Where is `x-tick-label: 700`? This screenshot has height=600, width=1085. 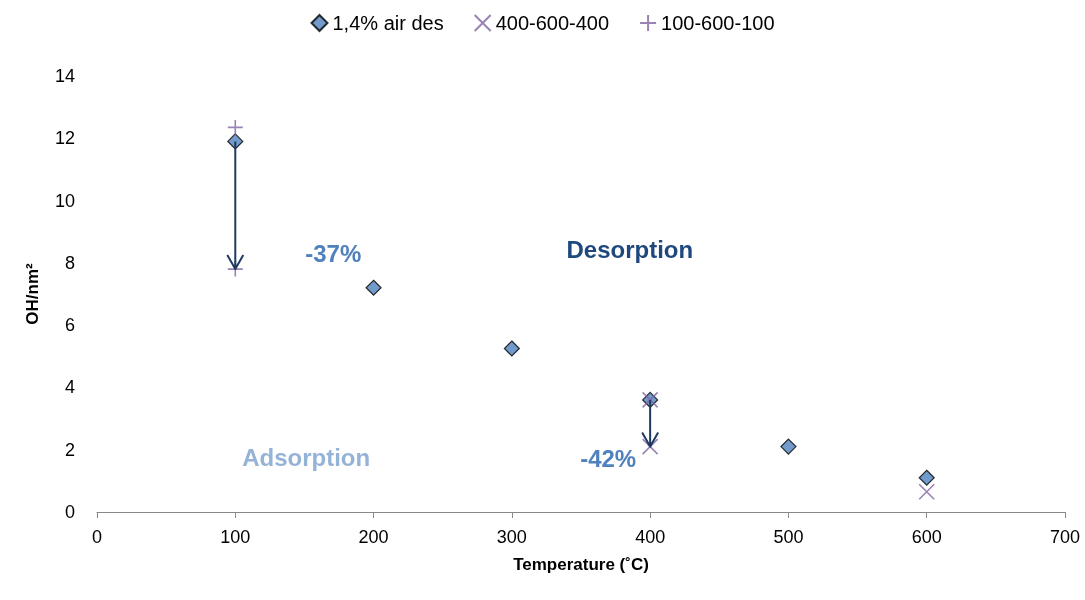
x-tick-label: 700 is located at coordinates (1065, 537).